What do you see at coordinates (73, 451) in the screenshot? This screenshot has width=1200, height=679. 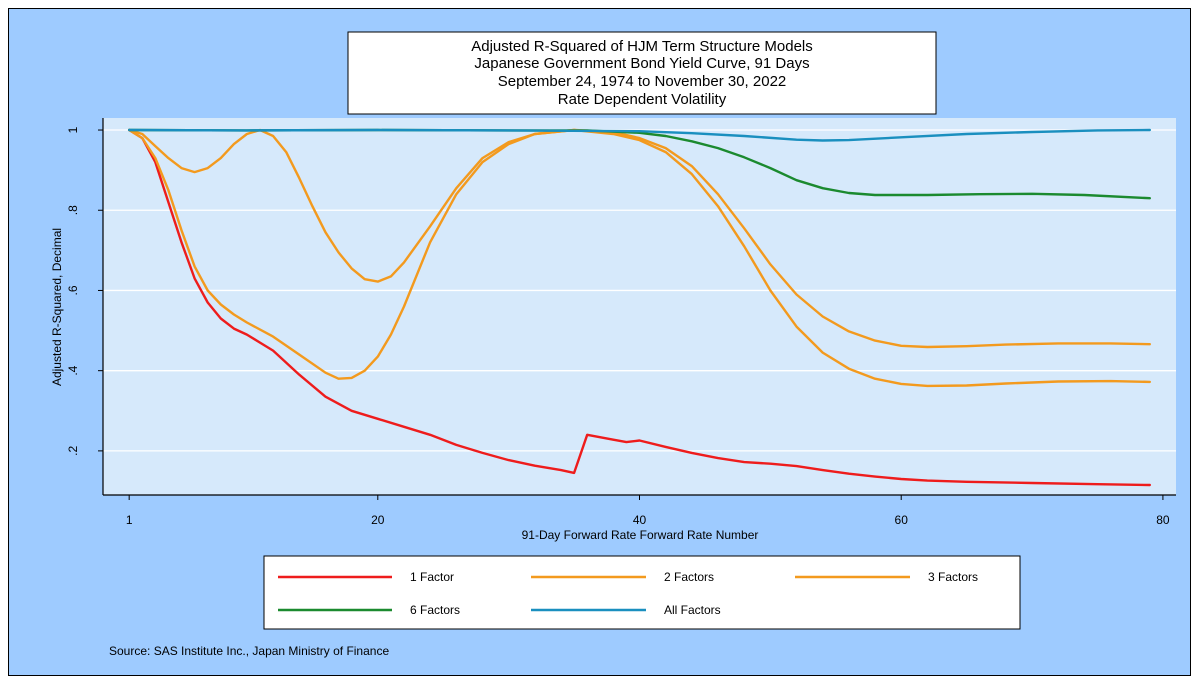 I see `y-tick-label: .2` at bounding box center [73, 451].